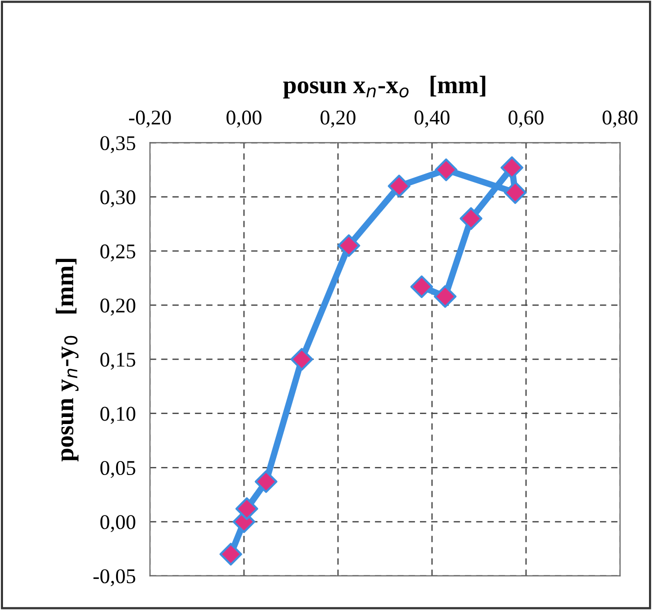 This screenshot has height=610, width=652. What do you see at coordinates (620, 119) in the screenshot?
I see `x-tick-label: 0,80` at bounding box center [620, 119].